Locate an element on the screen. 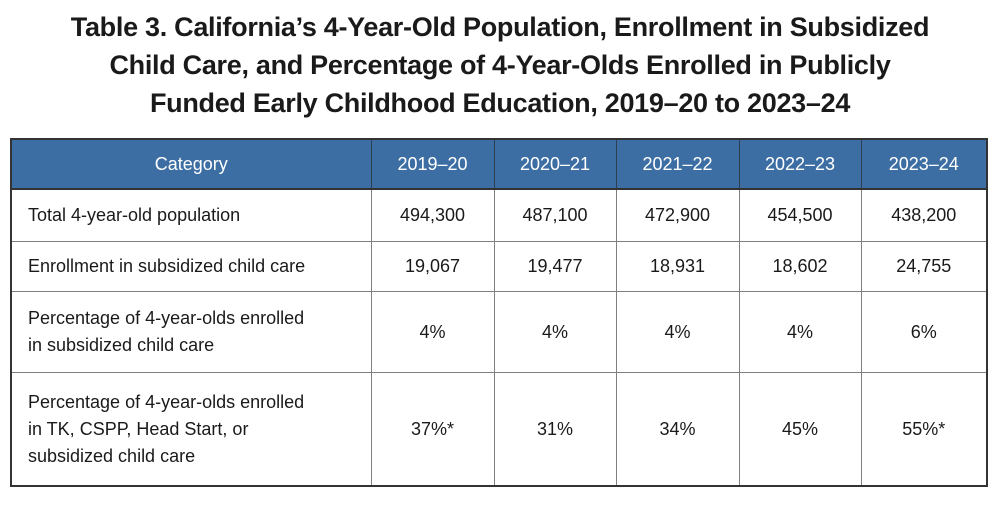 The height and width of the screenshot is (505, 1000). row-category: Total 4-year-old population is located at coordinates (191, 215).